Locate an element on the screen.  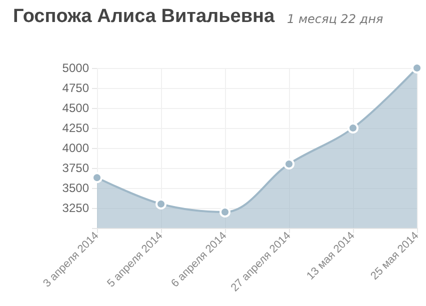
y-tick-label: 3750 is located at coordinates (76, 168).